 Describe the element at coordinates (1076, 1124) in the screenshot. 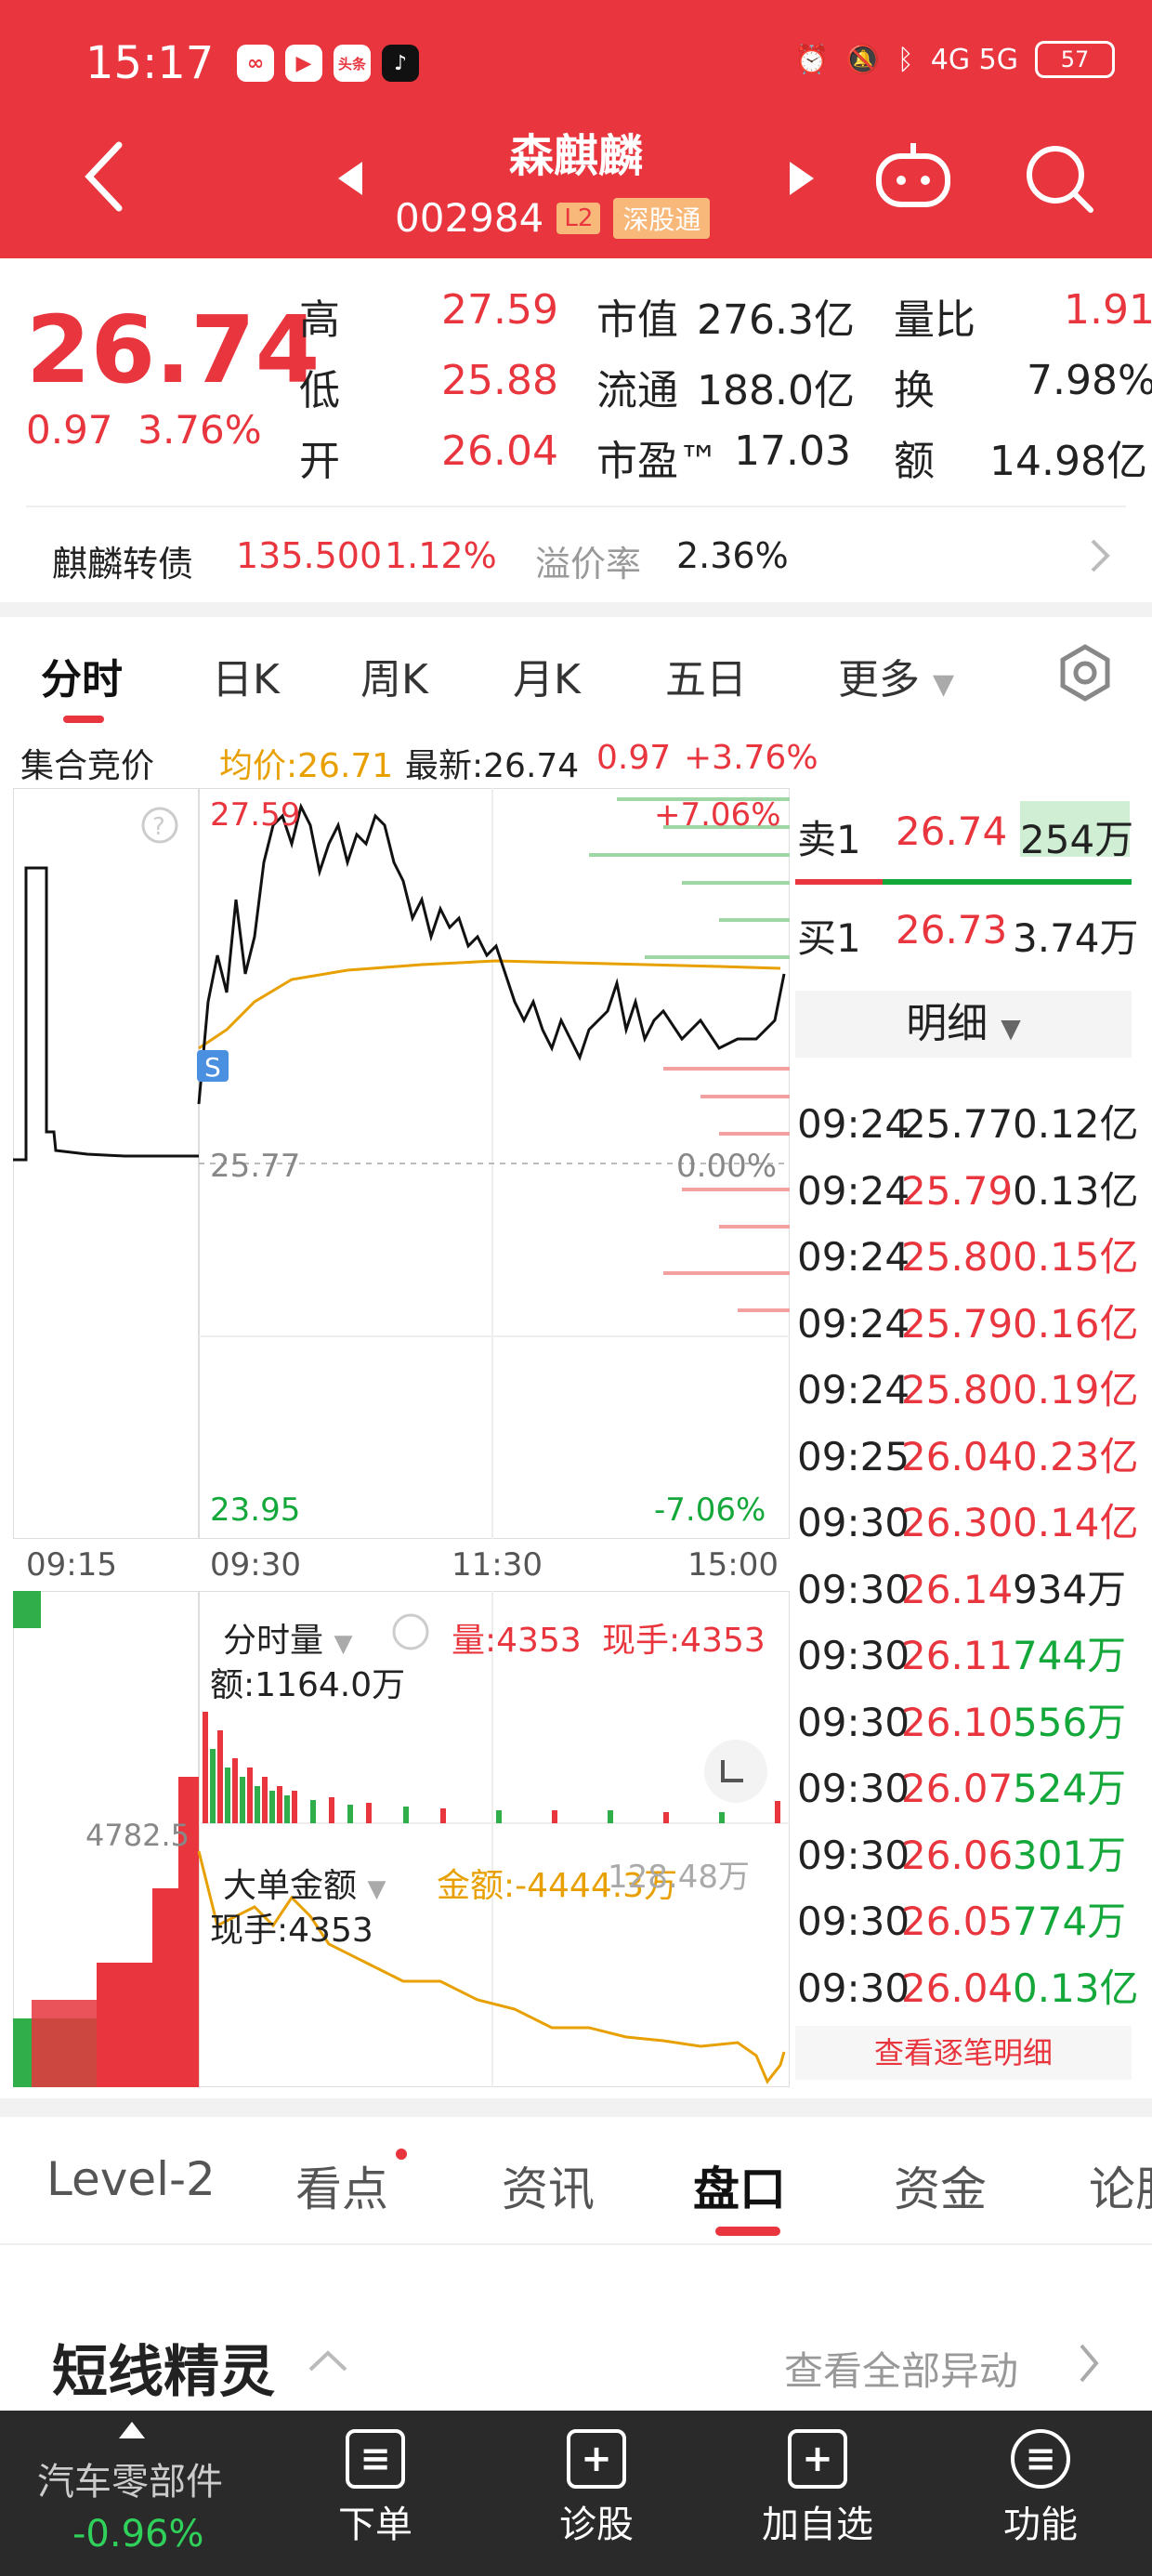

I see `tick-volume: 0.12亿` at that location.